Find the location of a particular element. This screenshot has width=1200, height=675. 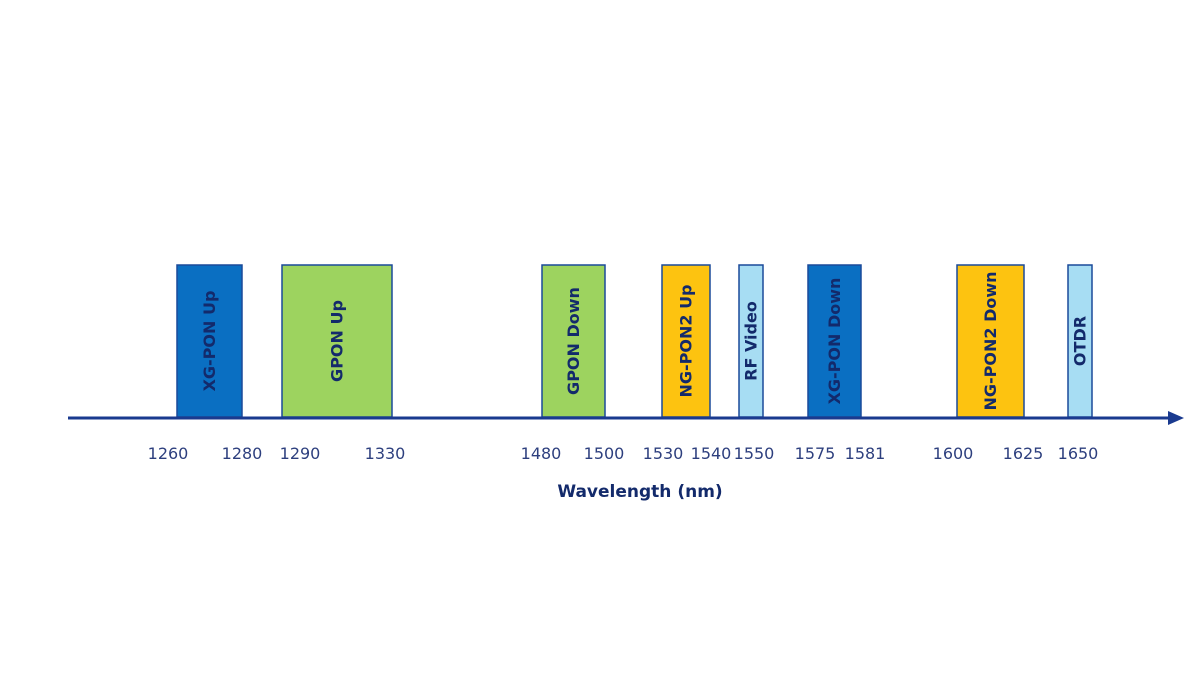

band-label-gpon-down: GPON Down is located at coordinates (573, 341).